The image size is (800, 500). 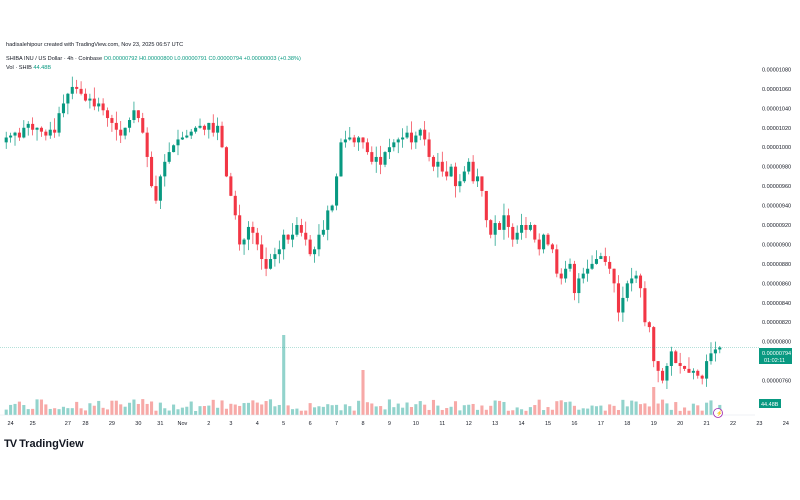 What do you see at coordinates (775, 356) in the screenshot?
I see `price-badge` at bounding box center [775, 356].